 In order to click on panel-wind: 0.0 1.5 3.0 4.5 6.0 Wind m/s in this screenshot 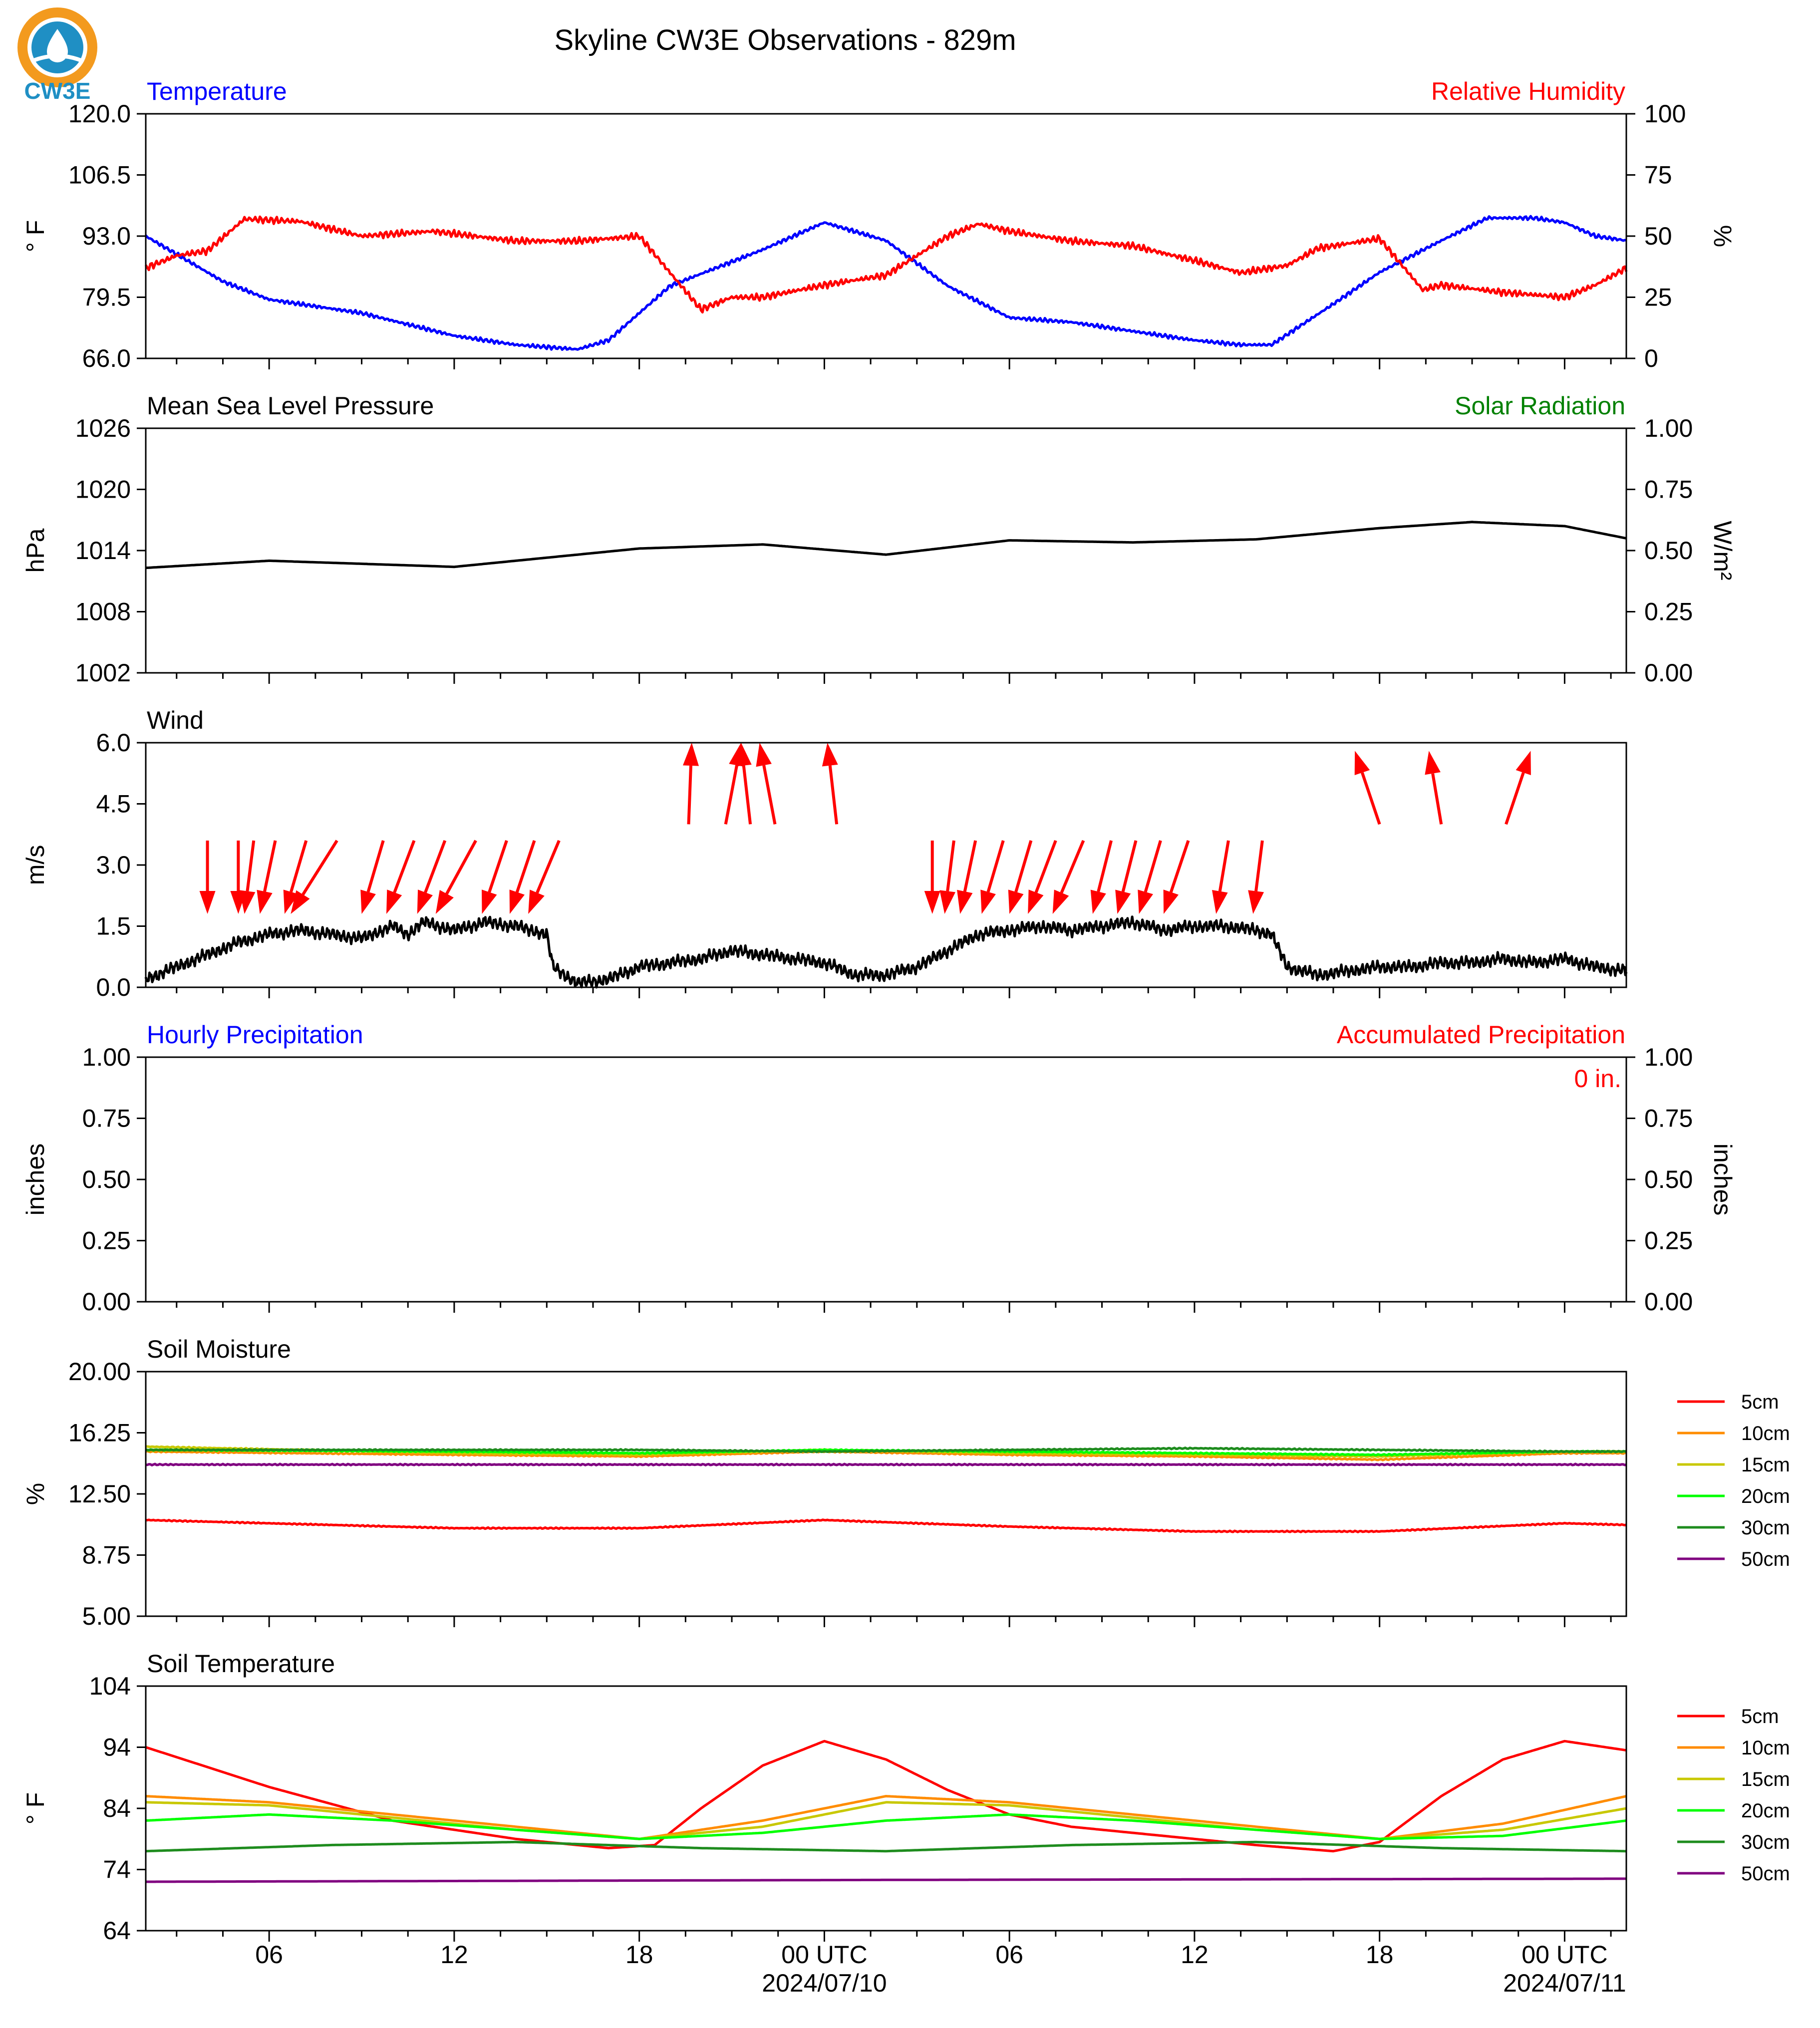, I will do `click(824, 853)`.